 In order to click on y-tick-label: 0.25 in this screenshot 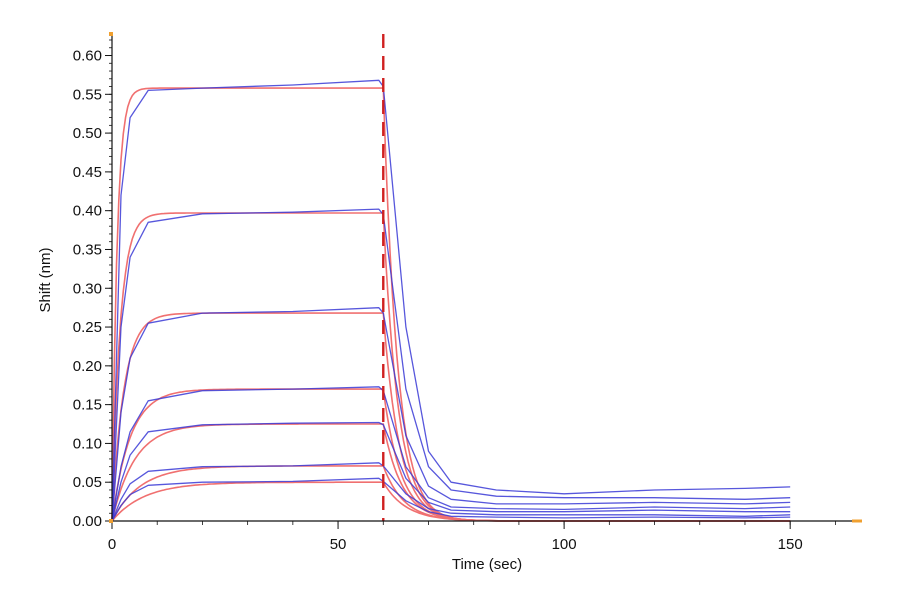, I will do `click(87, 327)`.